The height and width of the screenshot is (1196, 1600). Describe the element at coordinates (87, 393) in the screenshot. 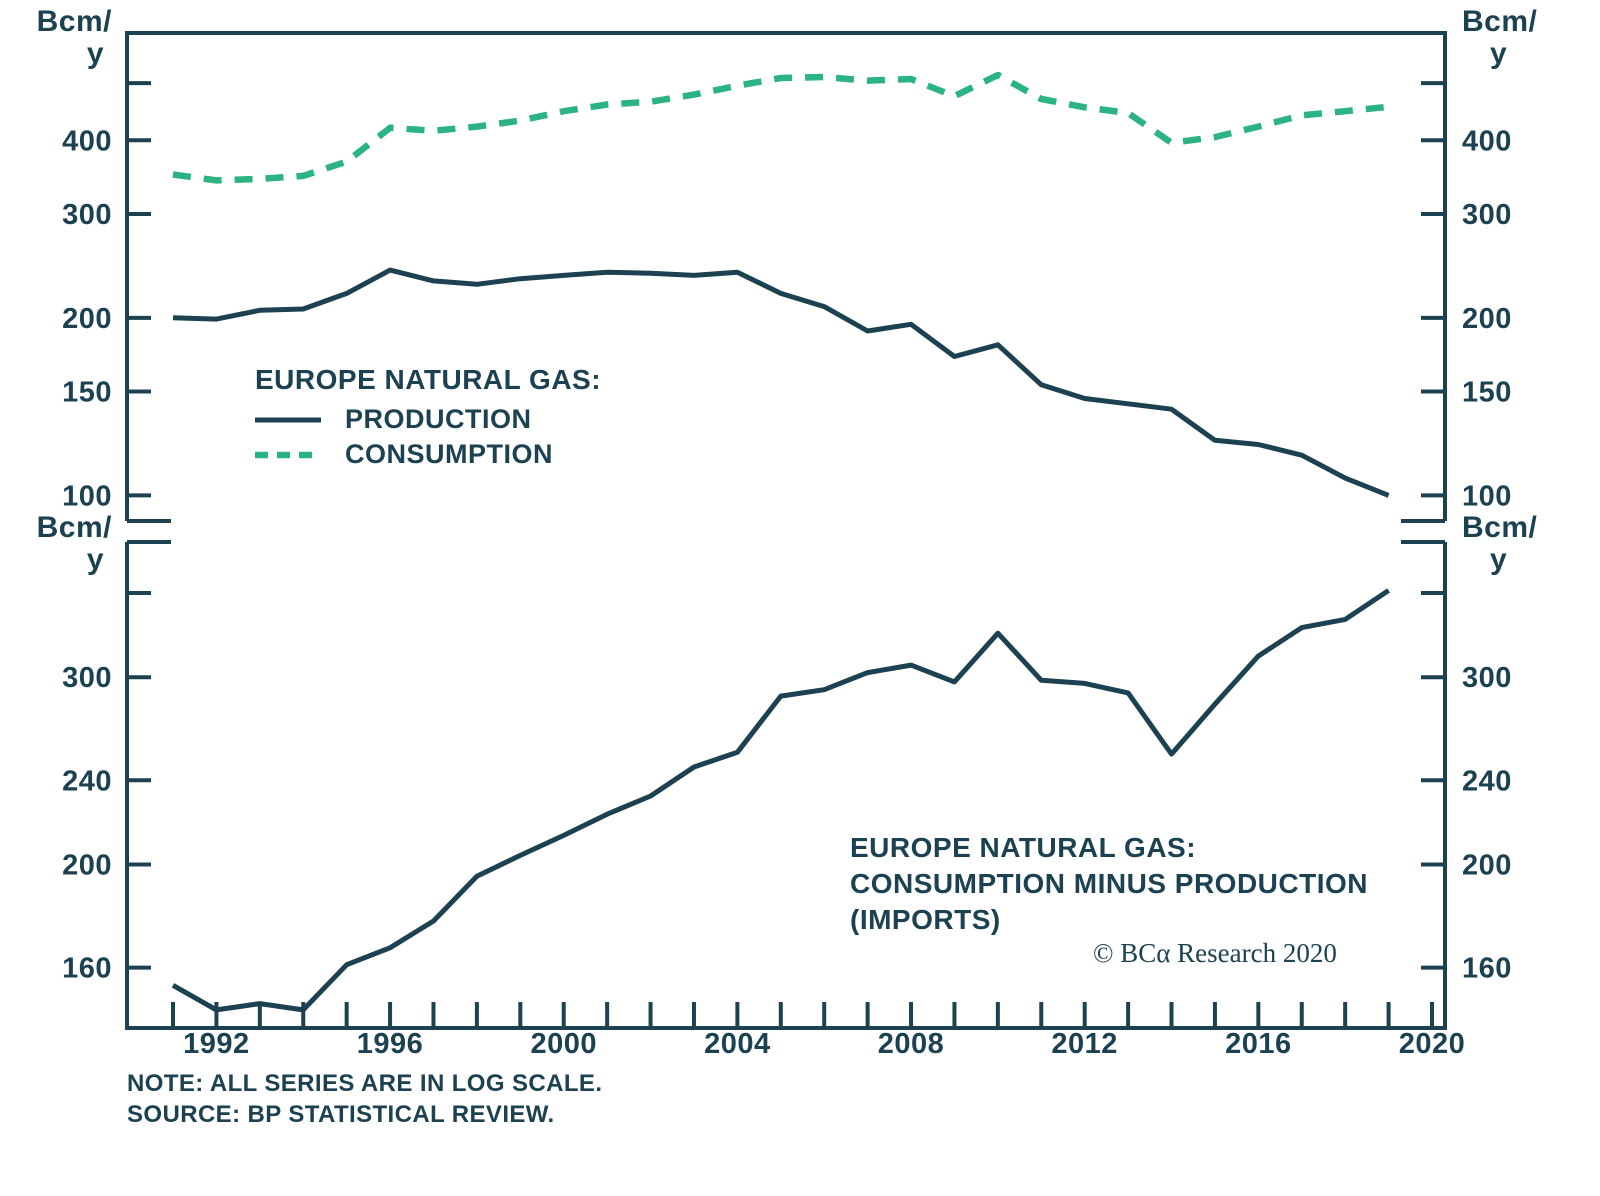

I see `y-tick-label-left: 150` at that location.